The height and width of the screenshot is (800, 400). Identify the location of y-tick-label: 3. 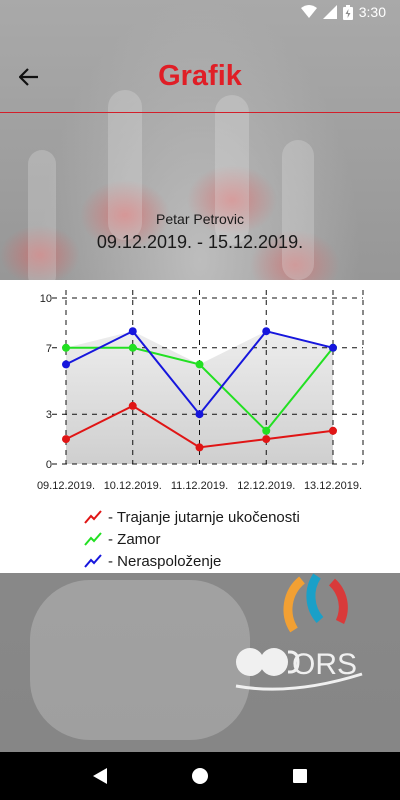
(49, 415).